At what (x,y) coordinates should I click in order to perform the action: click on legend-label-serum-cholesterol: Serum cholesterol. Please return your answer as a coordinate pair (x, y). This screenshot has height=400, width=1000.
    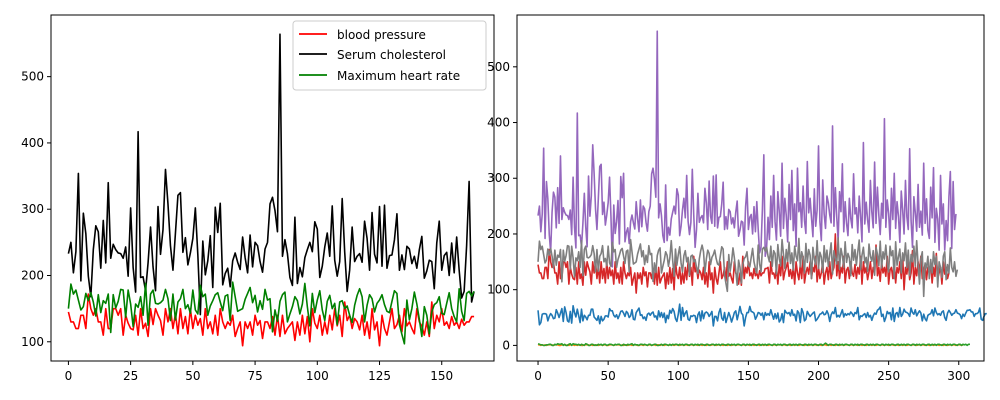
    Looking at the image, I should click on (391, 55).